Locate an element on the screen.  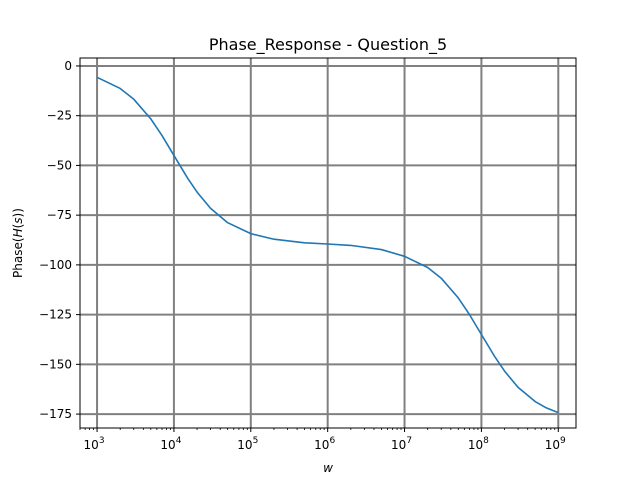
x-tick-label: 10⁴ is located at coordinates (170, 444).